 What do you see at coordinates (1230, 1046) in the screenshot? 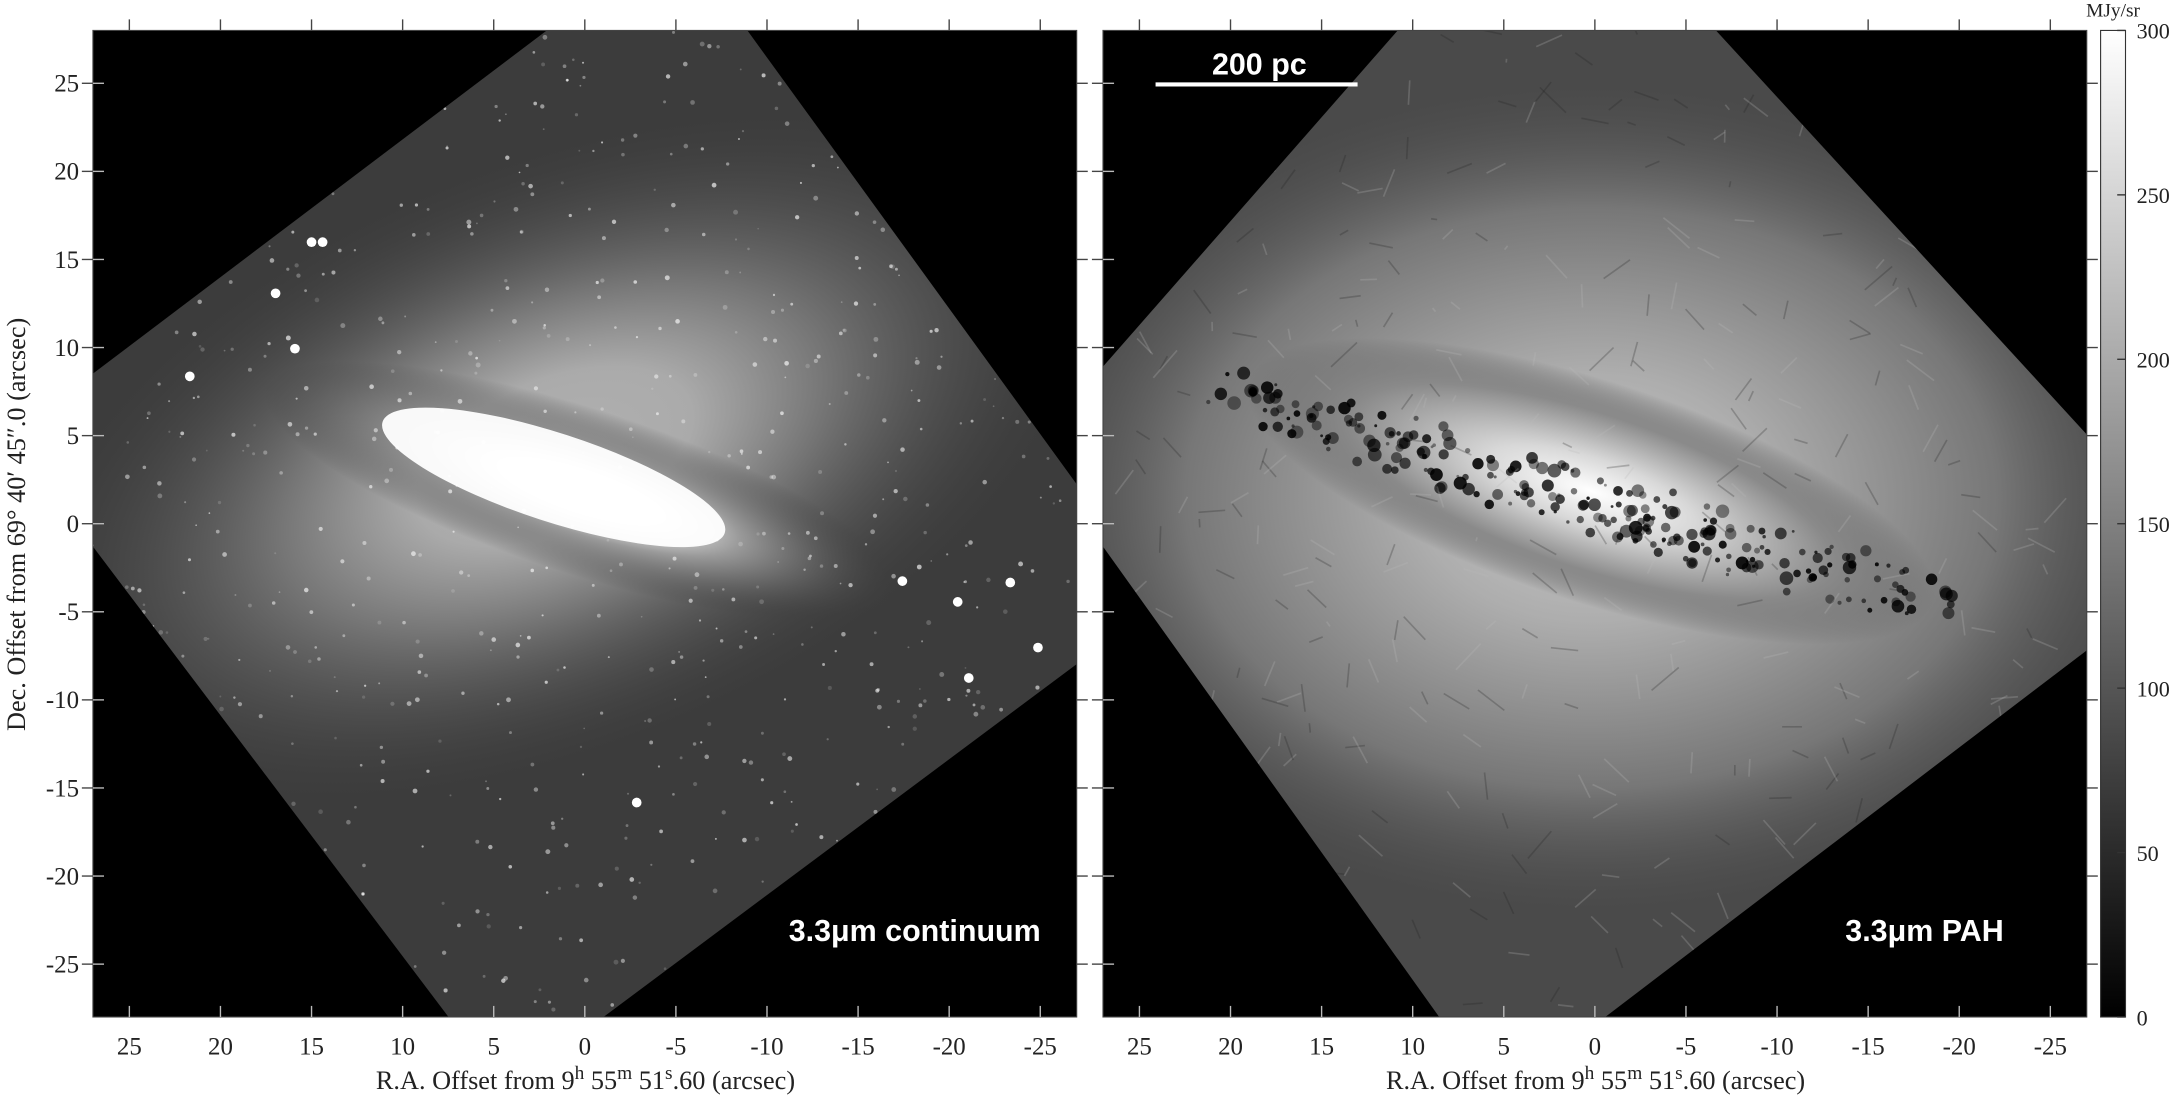
I see `x-tick-label: 20` at bounding box center [1230, 1046].